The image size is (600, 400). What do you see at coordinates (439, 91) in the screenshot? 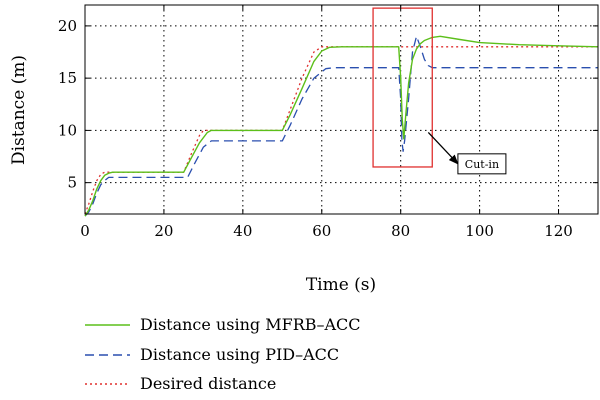
I see `cut-in-annotation: Cut-in` at bounding box center [439, 91].